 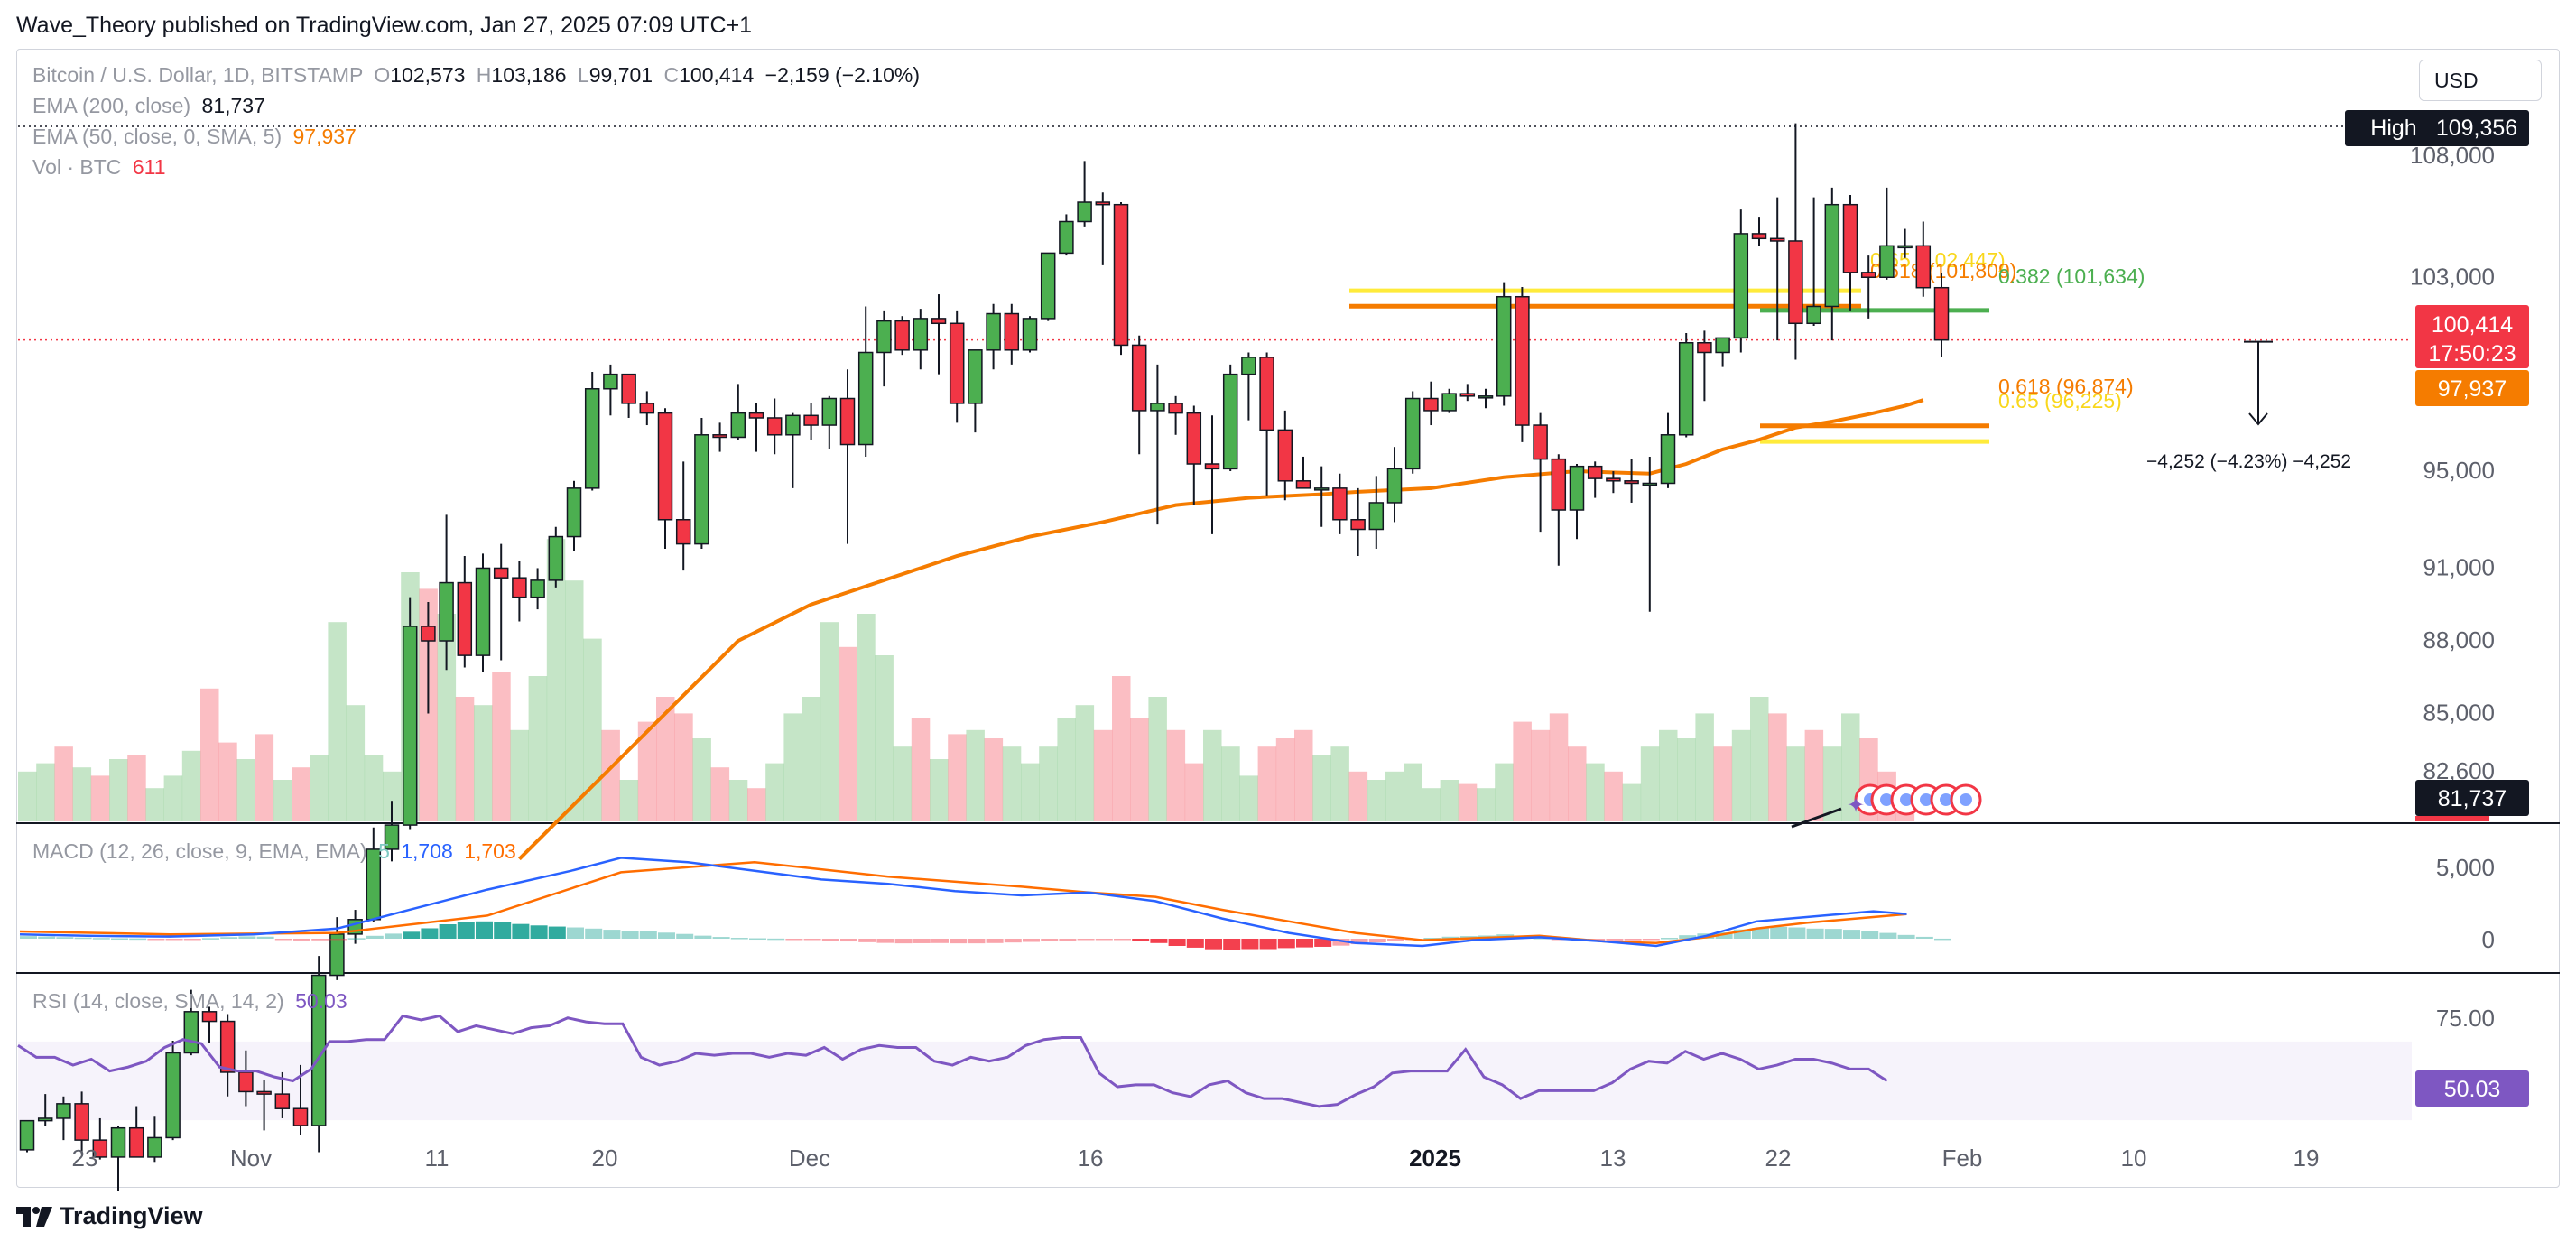 What do you see at coordinates (2306, 1158) in the screenshot?
I see `time-tick: 19` at bounding box center [2306, 1158].